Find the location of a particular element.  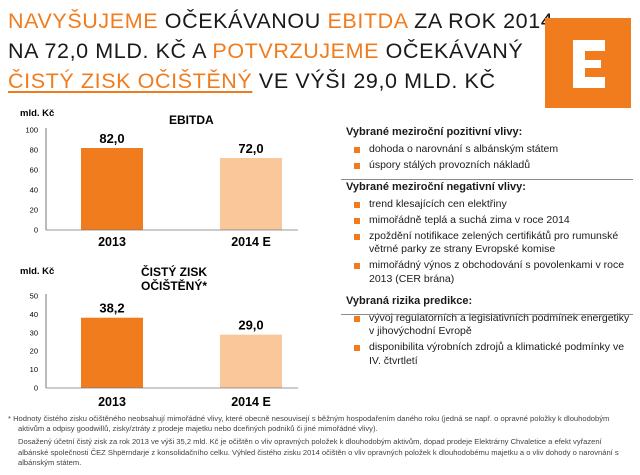

y-tick-label: 30 is located at coordinates (34, 332).